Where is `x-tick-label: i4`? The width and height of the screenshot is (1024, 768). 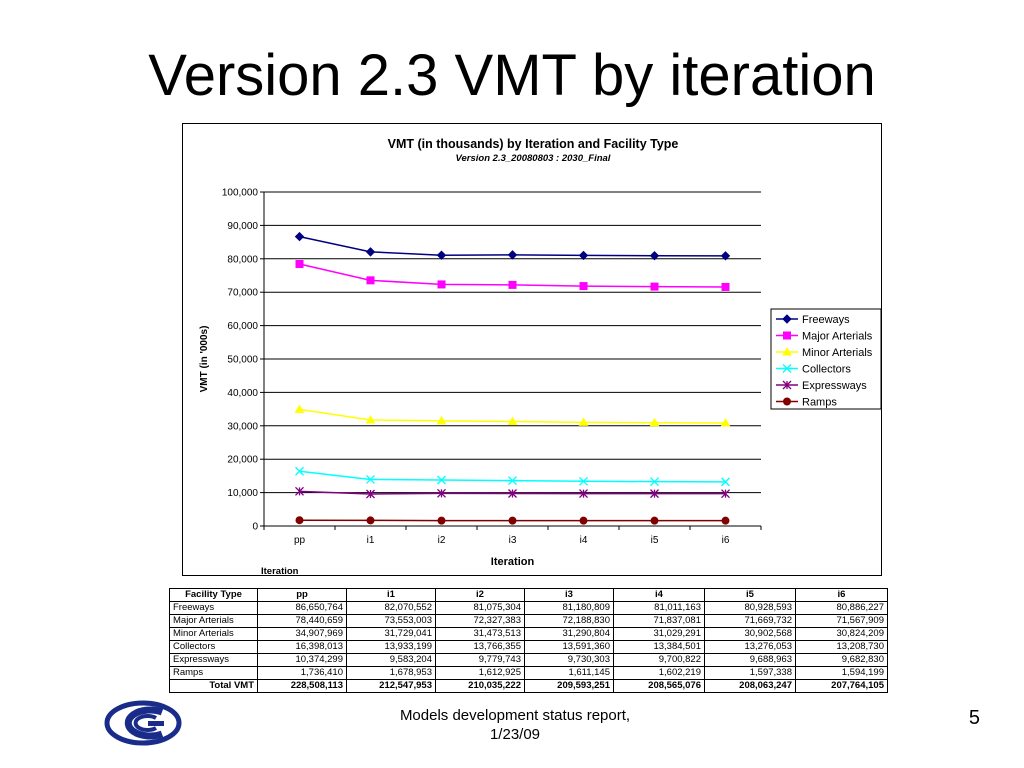 x-tick-label: i4 is located at coordinates (584, 540).